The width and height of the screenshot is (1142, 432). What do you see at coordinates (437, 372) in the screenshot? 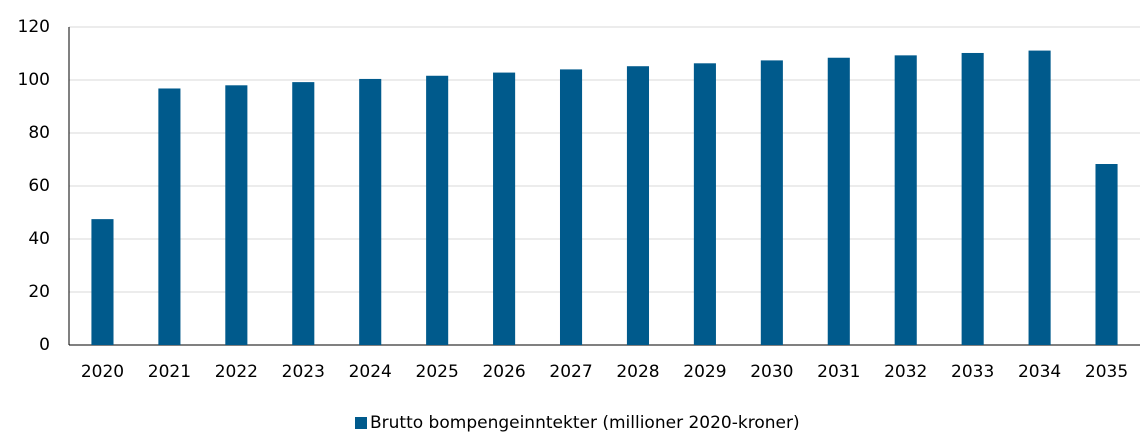
I see `x-tick-label: 2025` at bounding box center [437, 372].